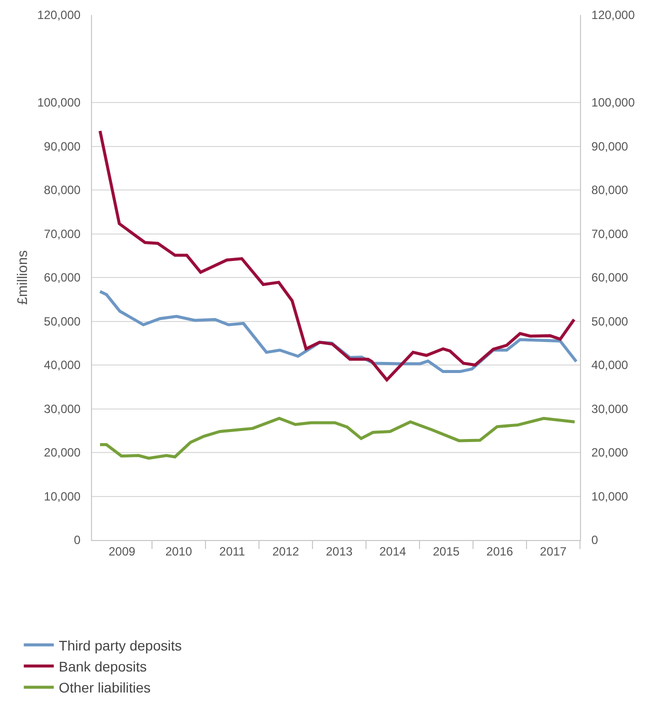 The height and width of the screenshot is (720, 661). Describe the element at coordinates (609, 233) in the screenshot. I see `y2-tick-label: 70,000` at that location.